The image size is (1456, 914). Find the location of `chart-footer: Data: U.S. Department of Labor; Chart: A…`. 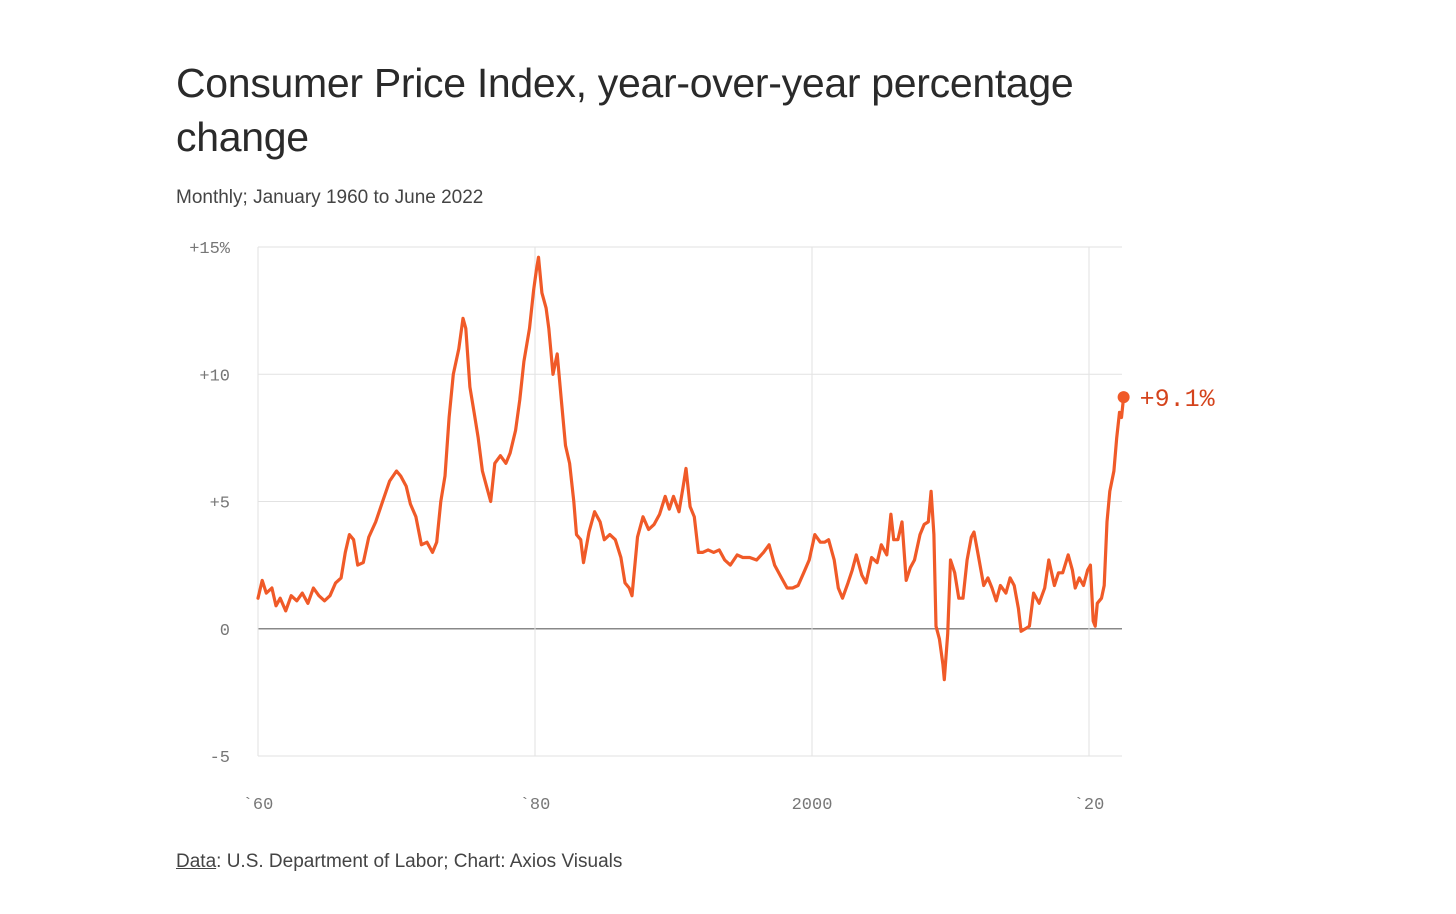

chart-footer: Data: U.S. Department of Labor; Chart: A… is located at coordinates (399, 862).